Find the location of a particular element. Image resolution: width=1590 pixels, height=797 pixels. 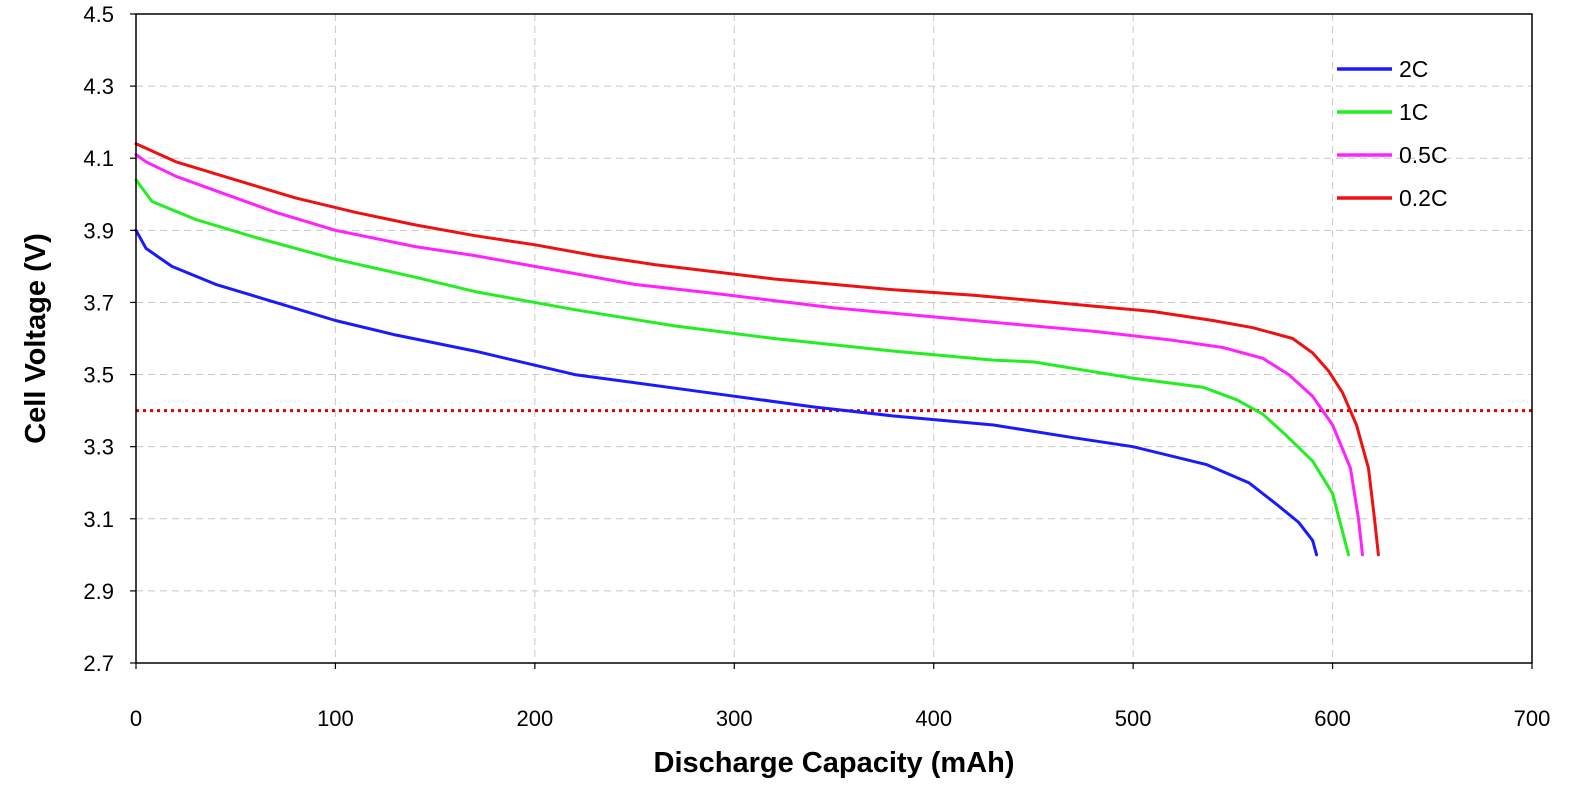

legend-label: 1C is located at coordinates (1413, 112).